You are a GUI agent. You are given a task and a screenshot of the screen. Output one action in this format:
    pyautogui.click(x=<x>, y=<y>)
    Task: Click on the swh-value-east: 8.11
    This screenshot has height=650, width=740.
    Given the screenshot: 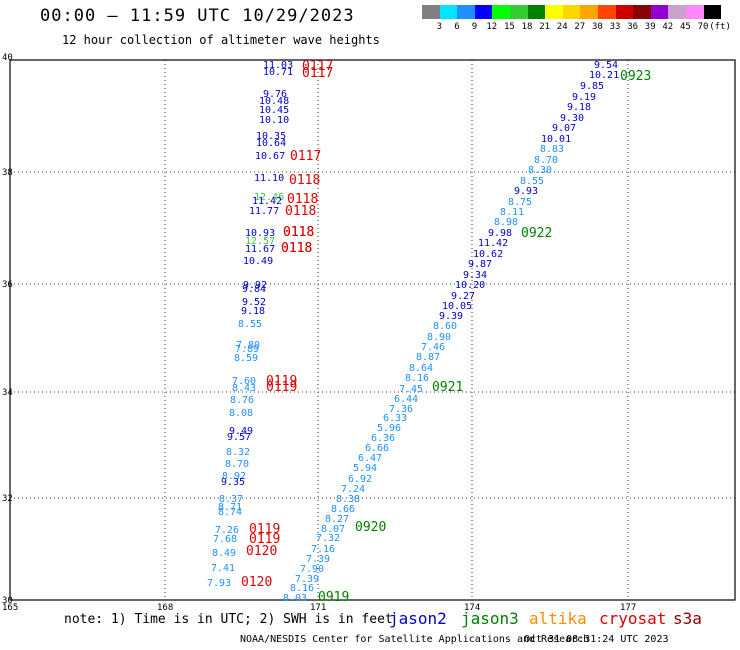 What is the action you would take?
    pyautogui.click(x=512, y=212)
    